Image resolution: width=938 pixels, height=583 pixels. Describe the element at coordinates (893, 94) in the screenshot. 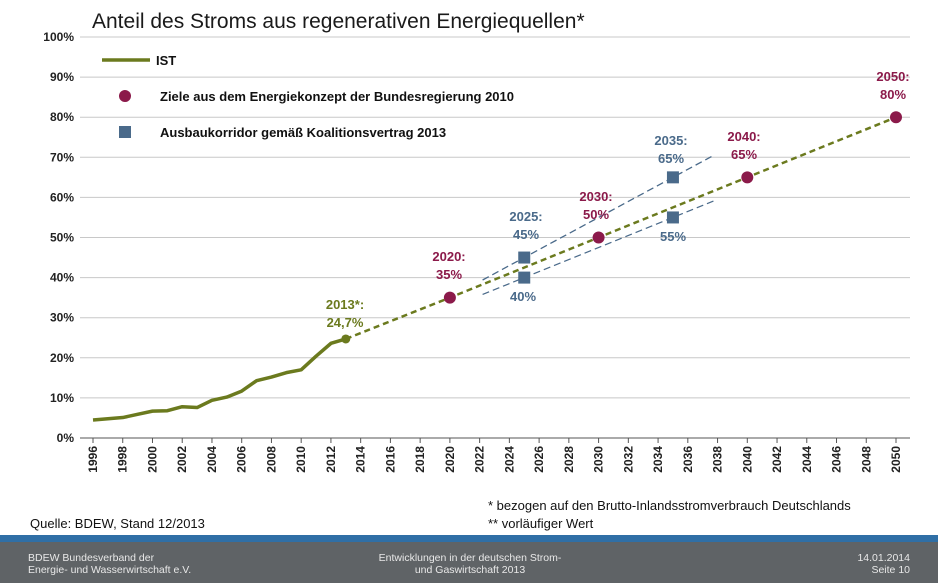

I see `annotation-value: 80%` at that location.